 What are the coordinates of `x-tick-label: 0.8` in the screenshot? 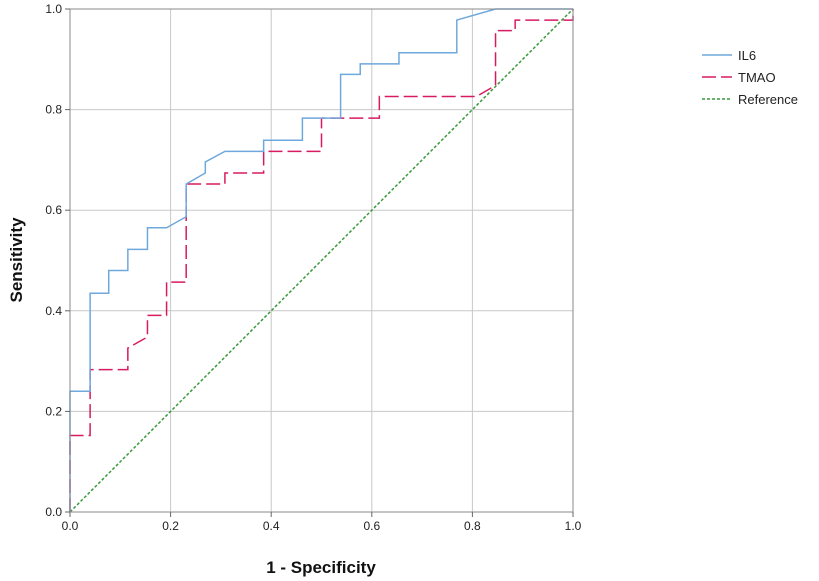 It's located at (472, 526).